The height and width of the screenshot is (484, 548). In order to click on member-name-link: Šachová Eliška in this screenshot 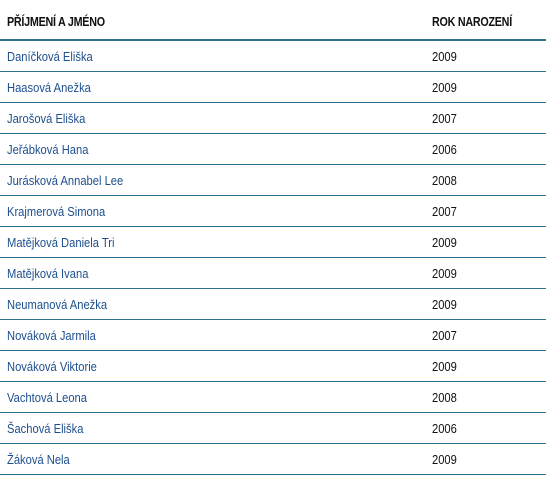, I will do `click(45, 428)`.